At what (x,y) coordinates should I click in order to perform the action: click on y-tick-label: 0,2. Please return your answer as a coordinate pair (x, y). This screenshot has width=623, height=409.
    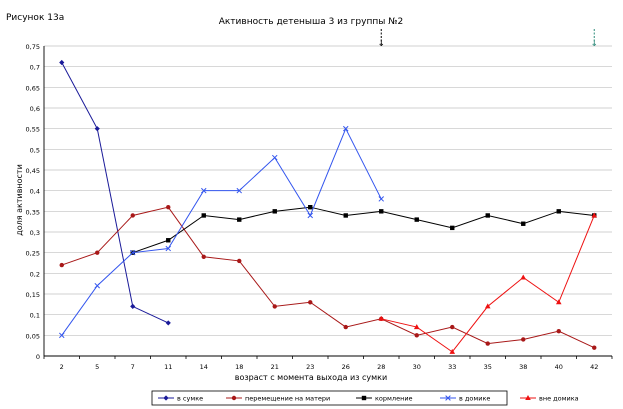
    Looking at the image, I should click on (35, 274).